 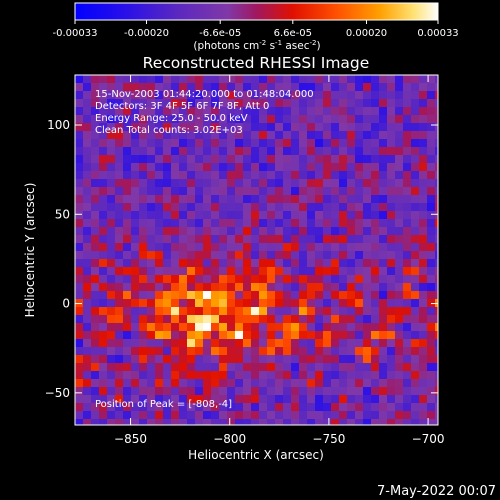 What do you see at coordinates (256, 11) in the screenshot?
I see `colorbar-gradient` at bounding box center [256, 11].